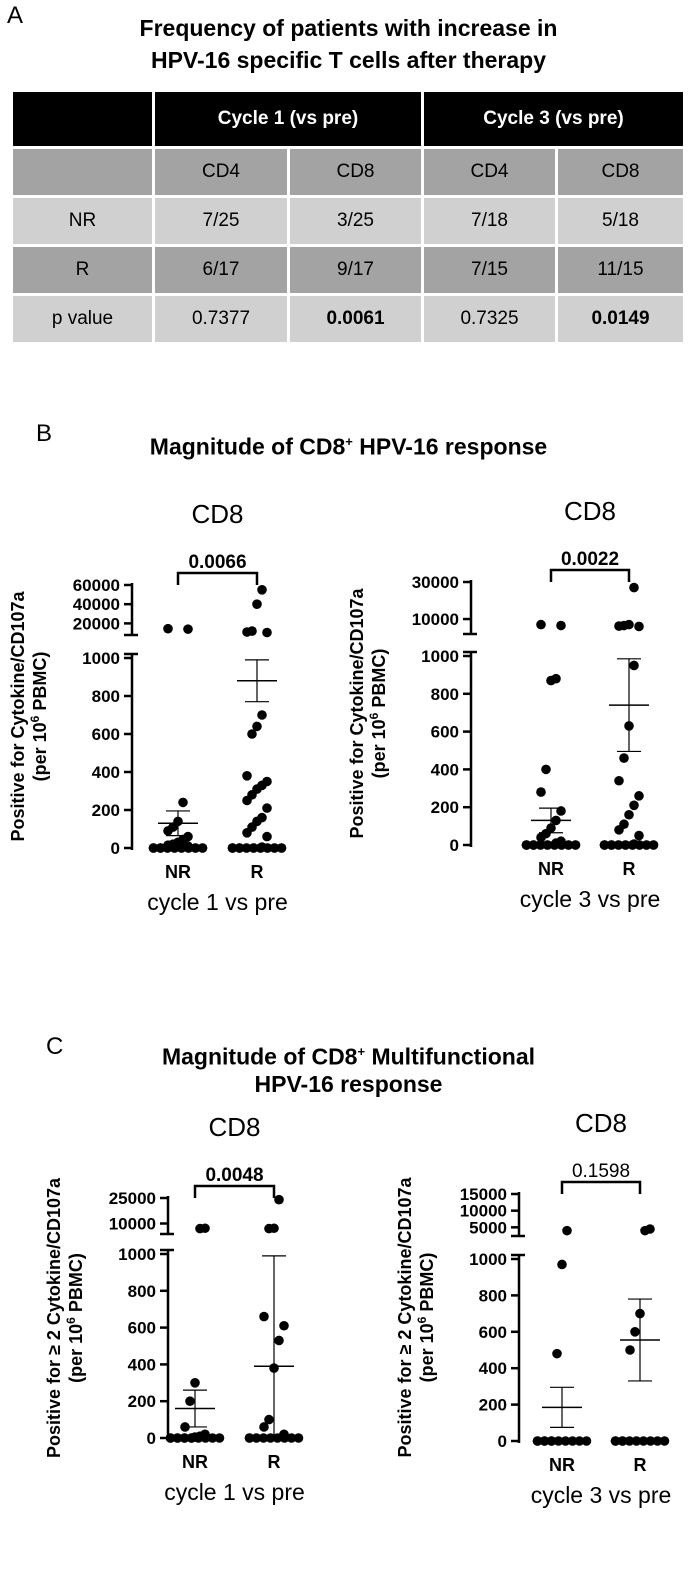 The height and width of the screenshot is (1571, 697). Describe the element at coordinates (234, 1492) in the screenshot. I see `x-axis-label: cycle 1 vs pre` at that location.